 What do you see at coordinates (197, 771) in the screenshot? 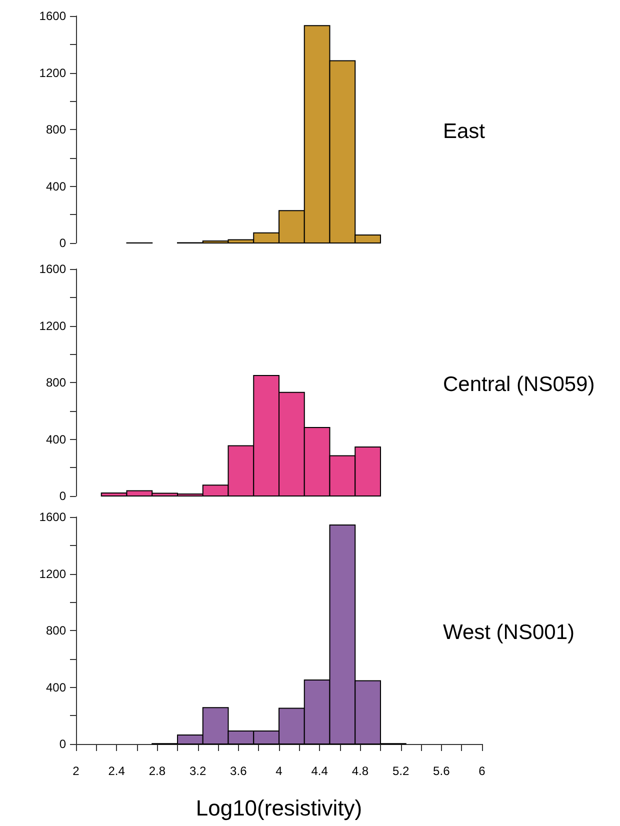
I see `x-tick-label: 3.2` at bounding box center [197, 771].